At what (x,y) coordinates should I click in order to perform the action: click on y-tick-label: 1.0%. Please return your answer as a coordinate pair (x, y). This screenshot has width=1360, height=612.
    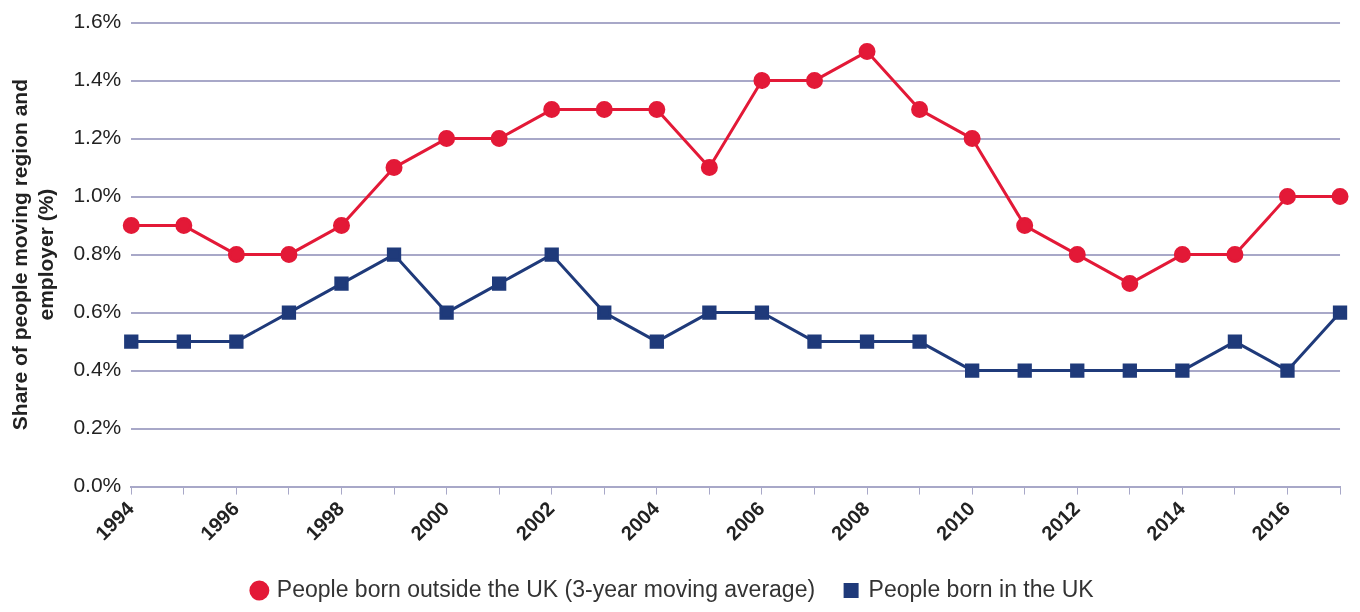
    Looking at the image, I should click on (97, 195).